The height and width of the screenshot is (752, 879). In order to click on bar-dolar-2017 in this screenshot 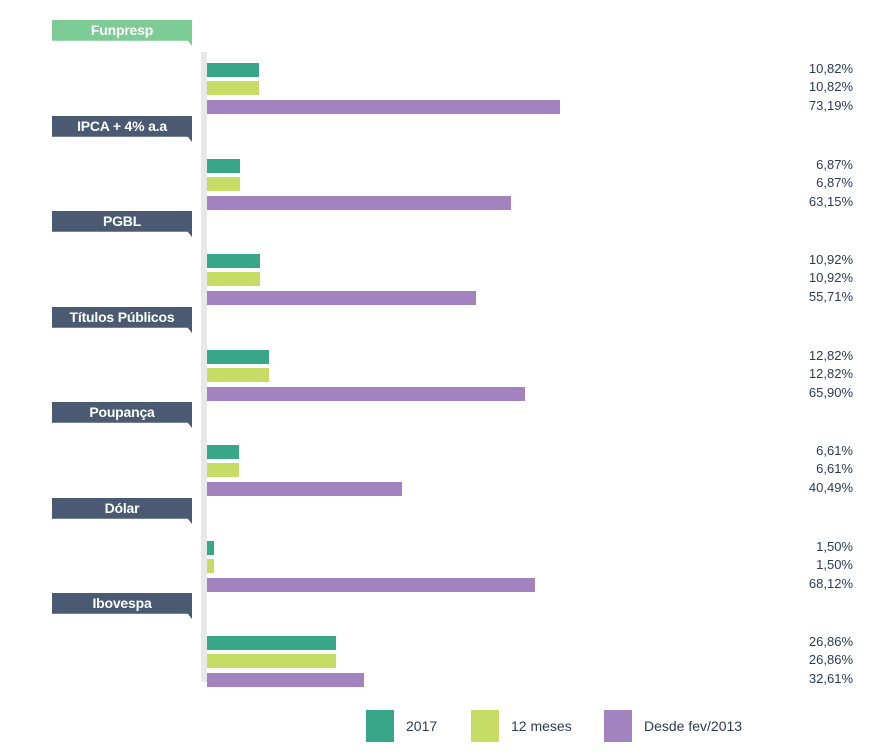, I will do `click(211, 548)`.